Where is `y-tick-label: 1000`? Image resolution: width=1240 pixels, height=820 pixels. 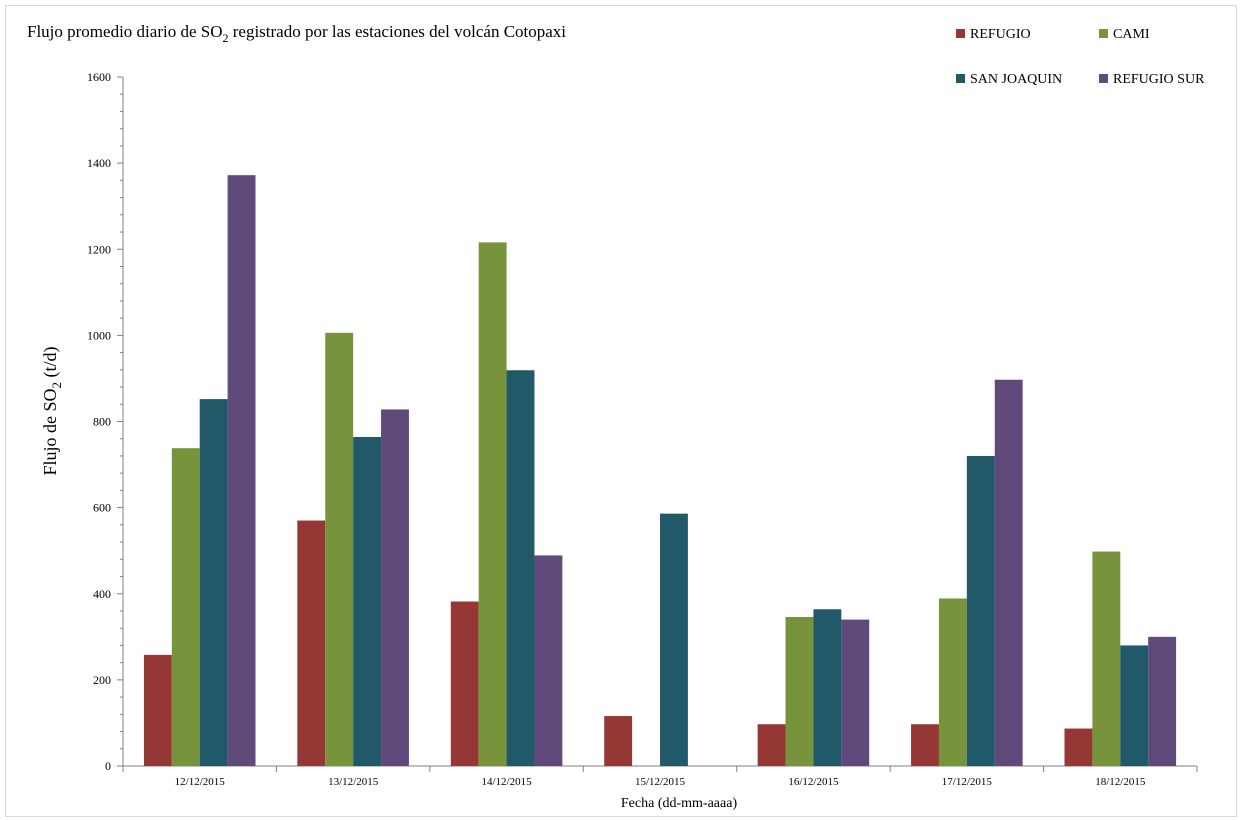 y-tick-label: 1000 is located at coordinates (99, 335).